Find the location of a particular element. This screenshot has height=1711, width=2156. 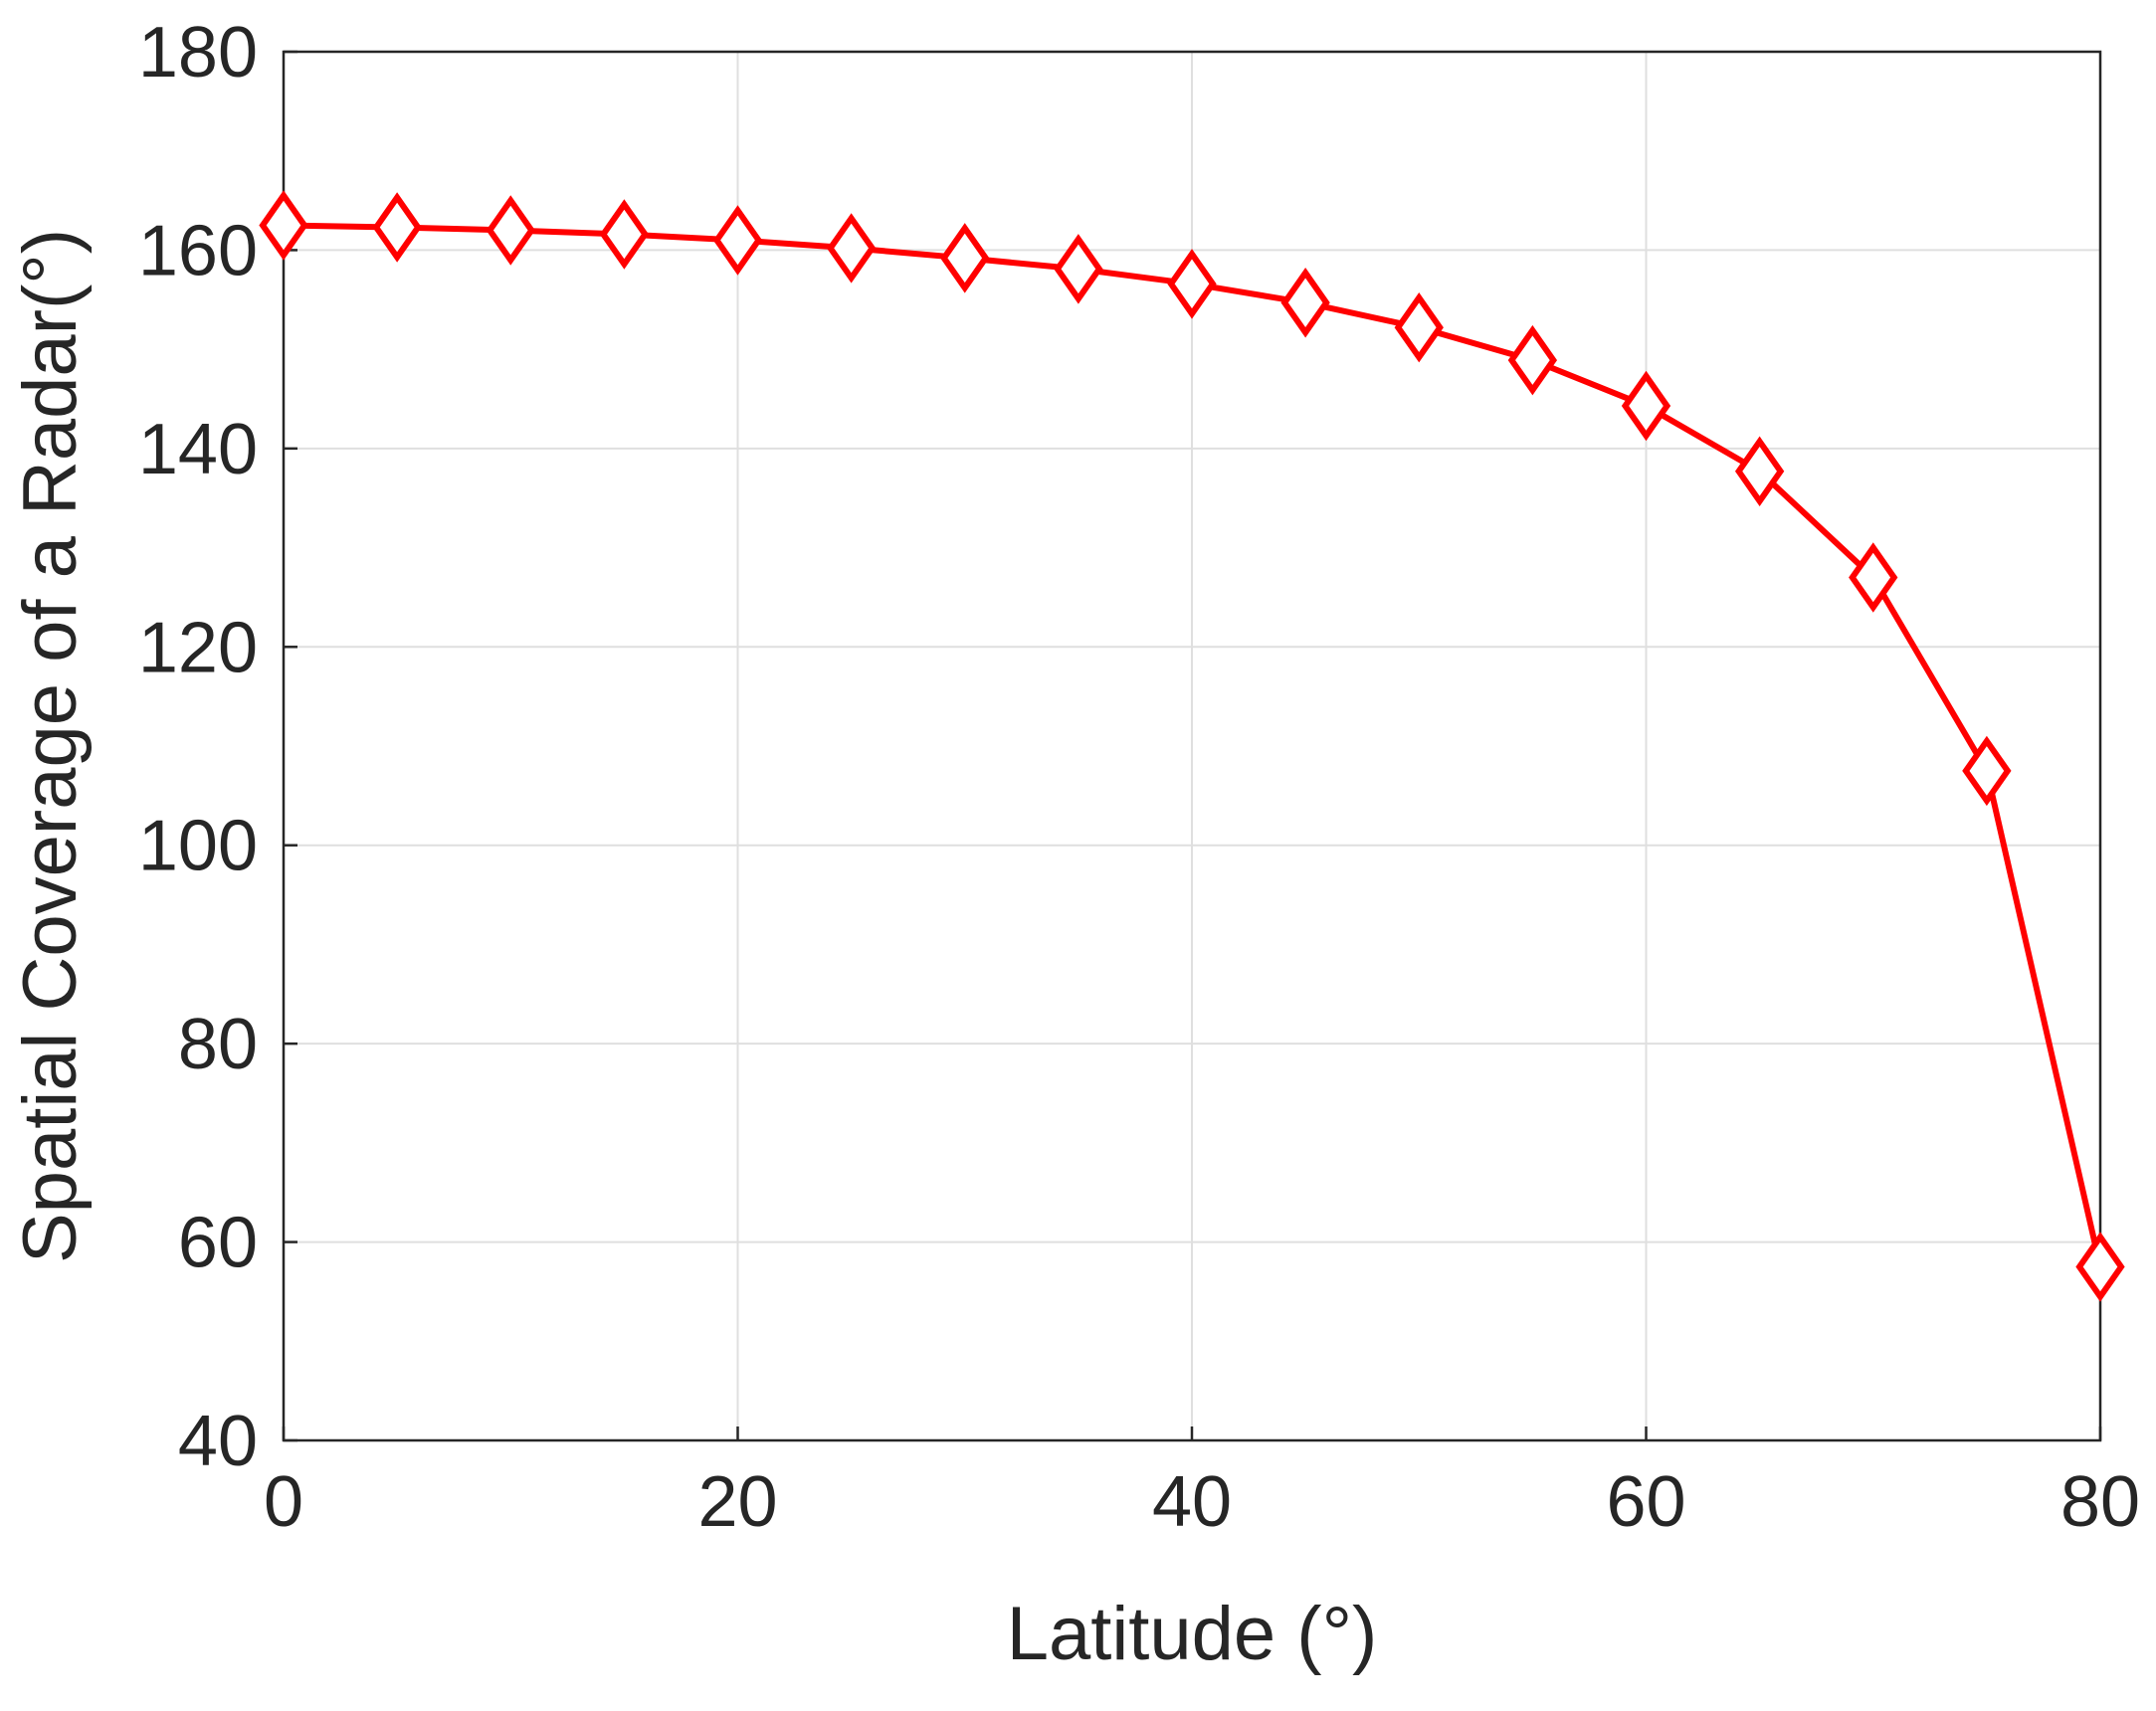

x-tick-label: 60 is located at coordinates (1645, 1502).